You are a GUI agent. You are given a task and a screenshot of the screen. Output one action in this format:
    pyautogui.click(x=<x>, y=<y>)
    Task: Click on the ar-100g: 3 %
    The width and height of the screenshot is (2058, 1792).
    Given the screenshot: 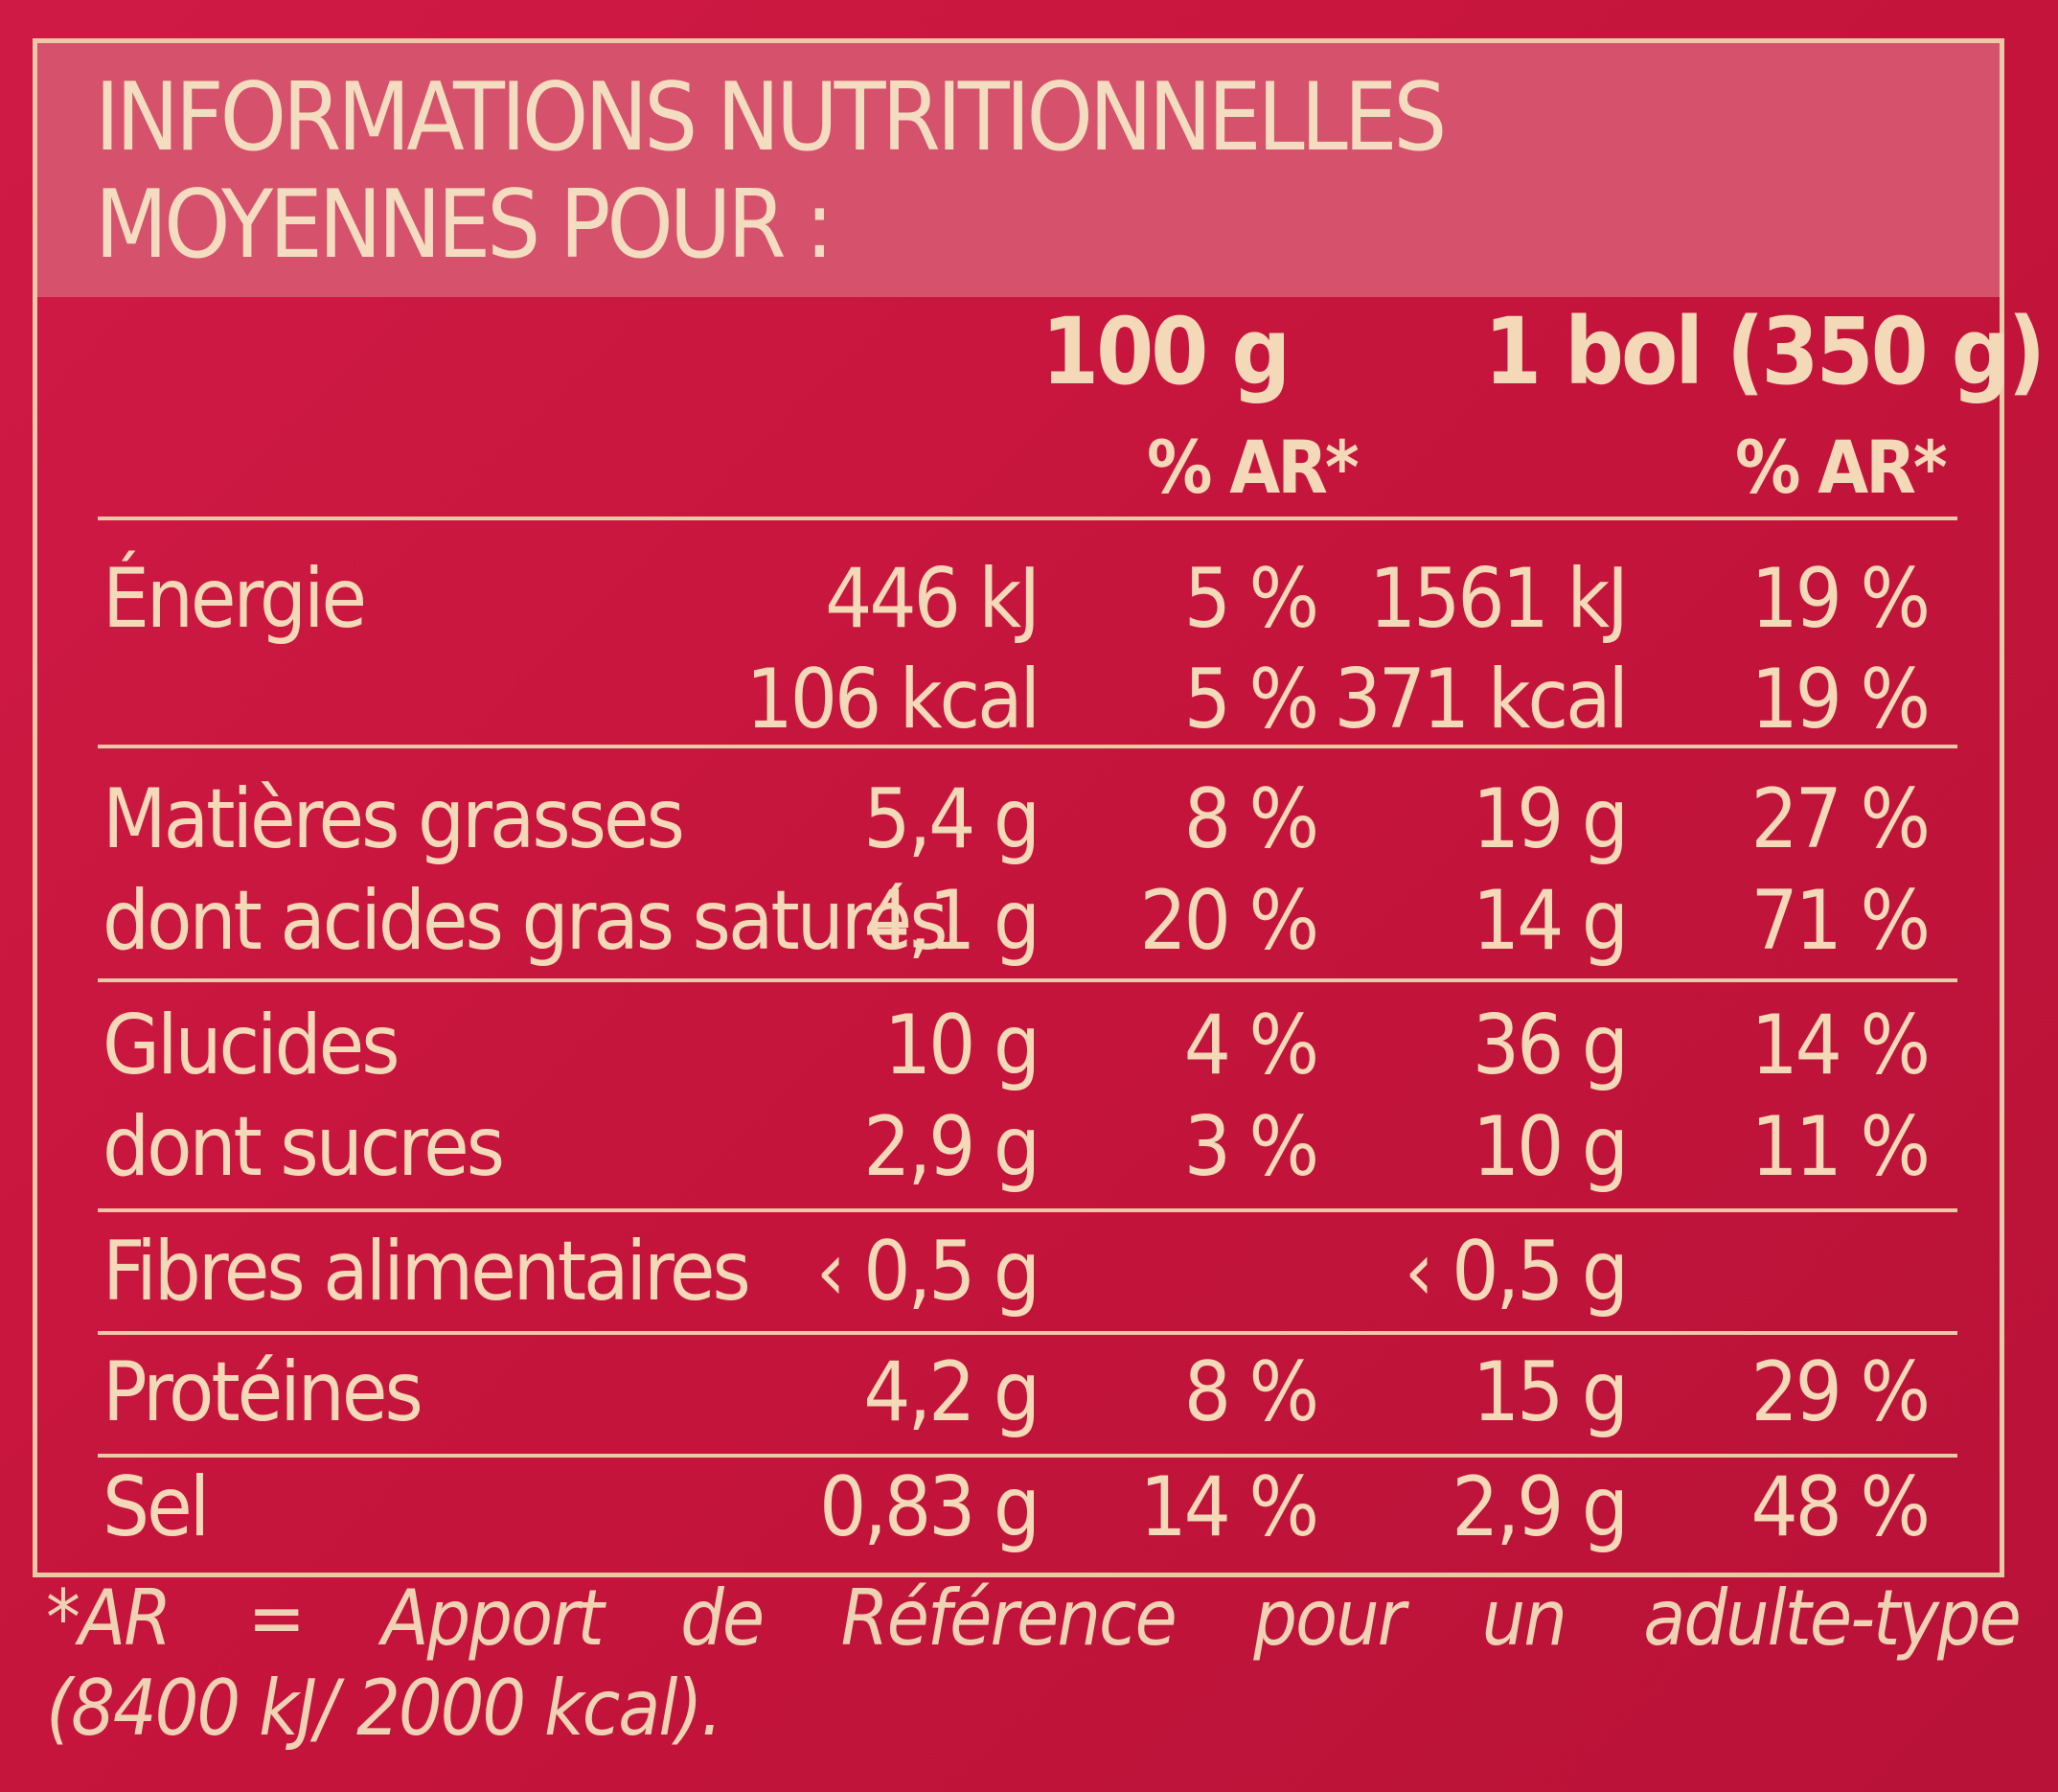 What is the action you would take?
    pyautogui.click(x=1251, y=1147)
    